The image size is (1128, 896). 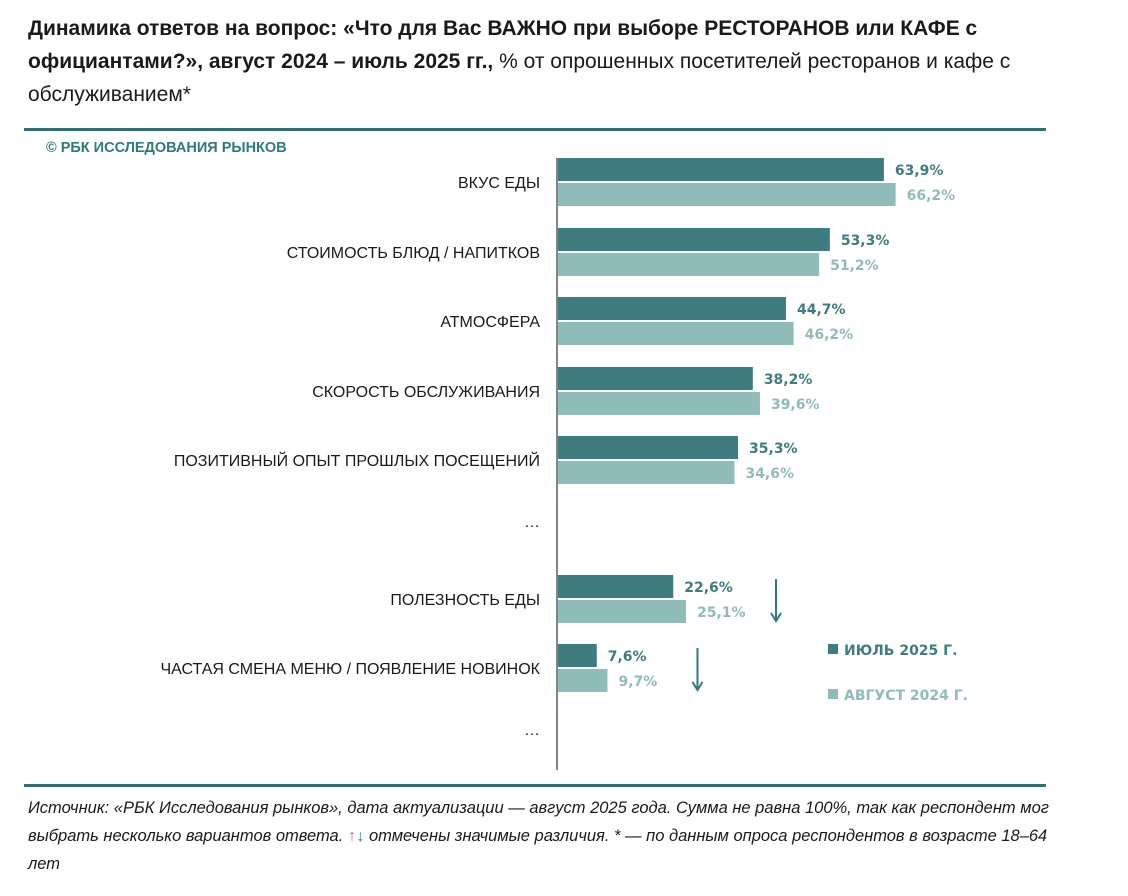 What do you see at coordinates (788, 380) in the screenshot?
I see `value-label-jul-2025: 38,2%` at bounding box center [788, 380].